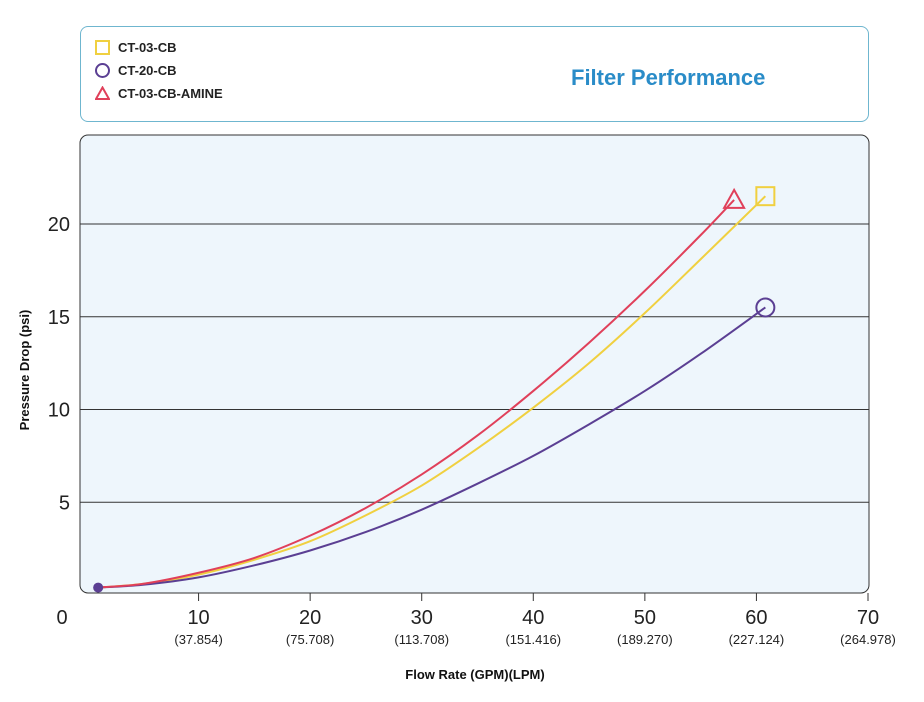  What do you see at coordinates (868, 618) in the screenshot?
I see `x-tick-label: 70` at bounding box center [868, 618].